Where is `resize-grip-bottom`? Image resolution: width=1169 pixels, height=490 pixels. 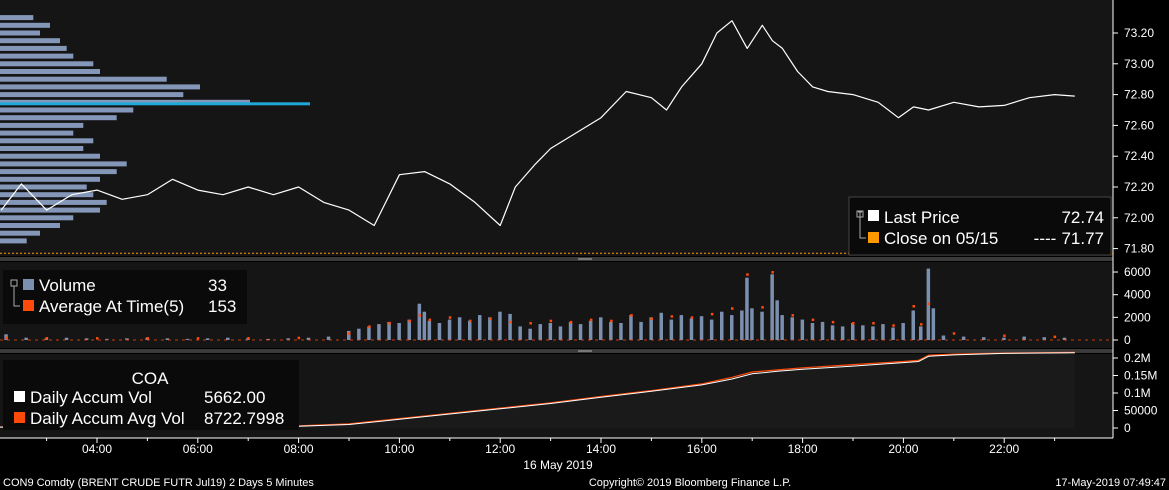
resize-grip-bottom is located at coordinates (585, 351).